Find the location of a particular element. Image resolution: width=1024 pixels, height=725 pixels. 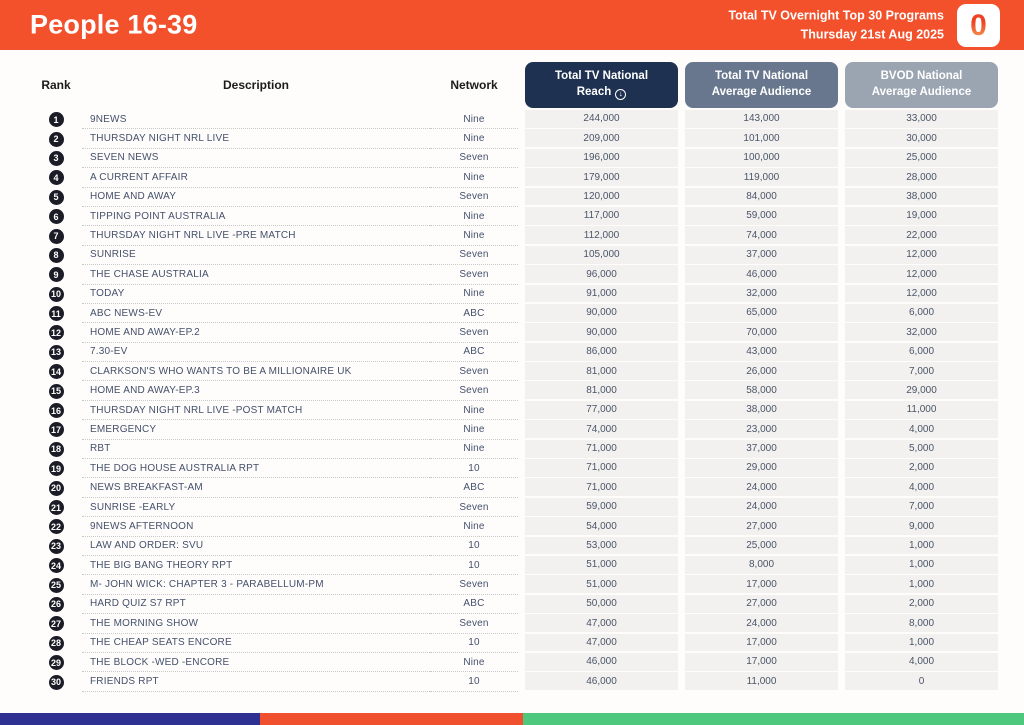

bvod-value: 30,000 is located at coordinates (921, 138).